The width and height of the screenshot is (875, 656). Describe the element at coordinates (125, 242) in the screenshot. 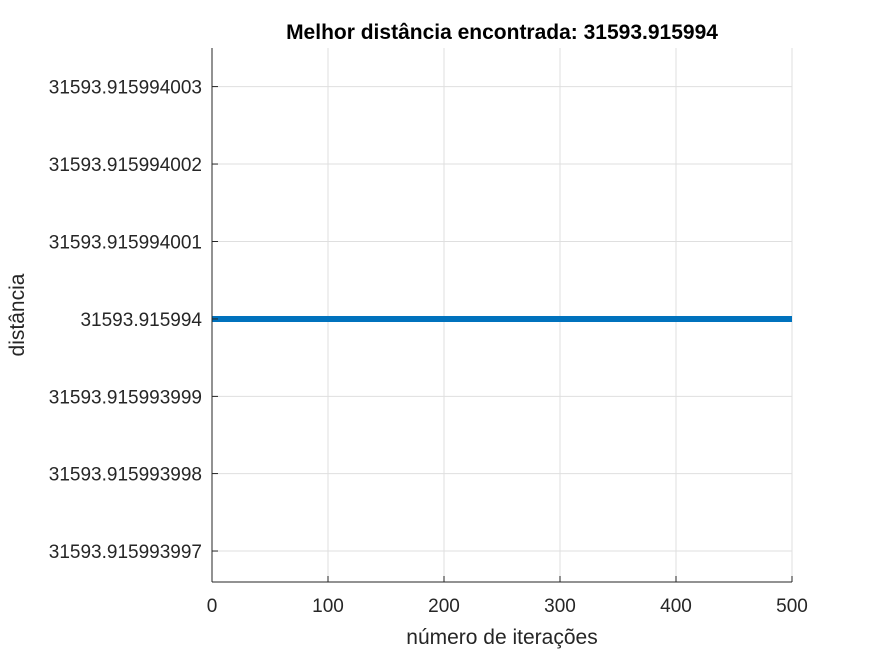

I see `y-tick-label: 31593.915994001` at that location.